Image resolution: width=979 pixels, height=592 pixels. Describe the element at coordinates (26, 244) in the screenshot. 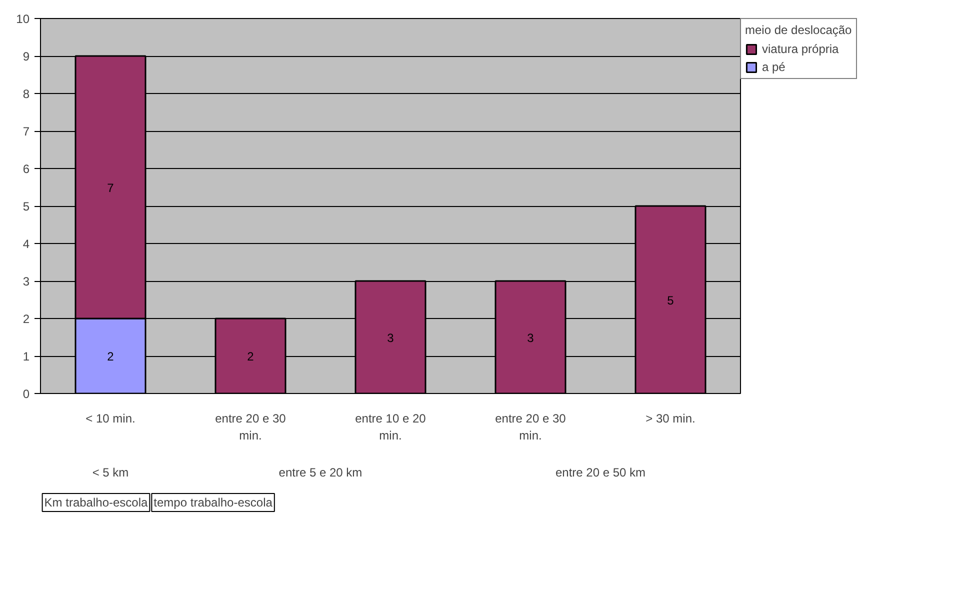

I see `y-tick-label: 4` at that location.